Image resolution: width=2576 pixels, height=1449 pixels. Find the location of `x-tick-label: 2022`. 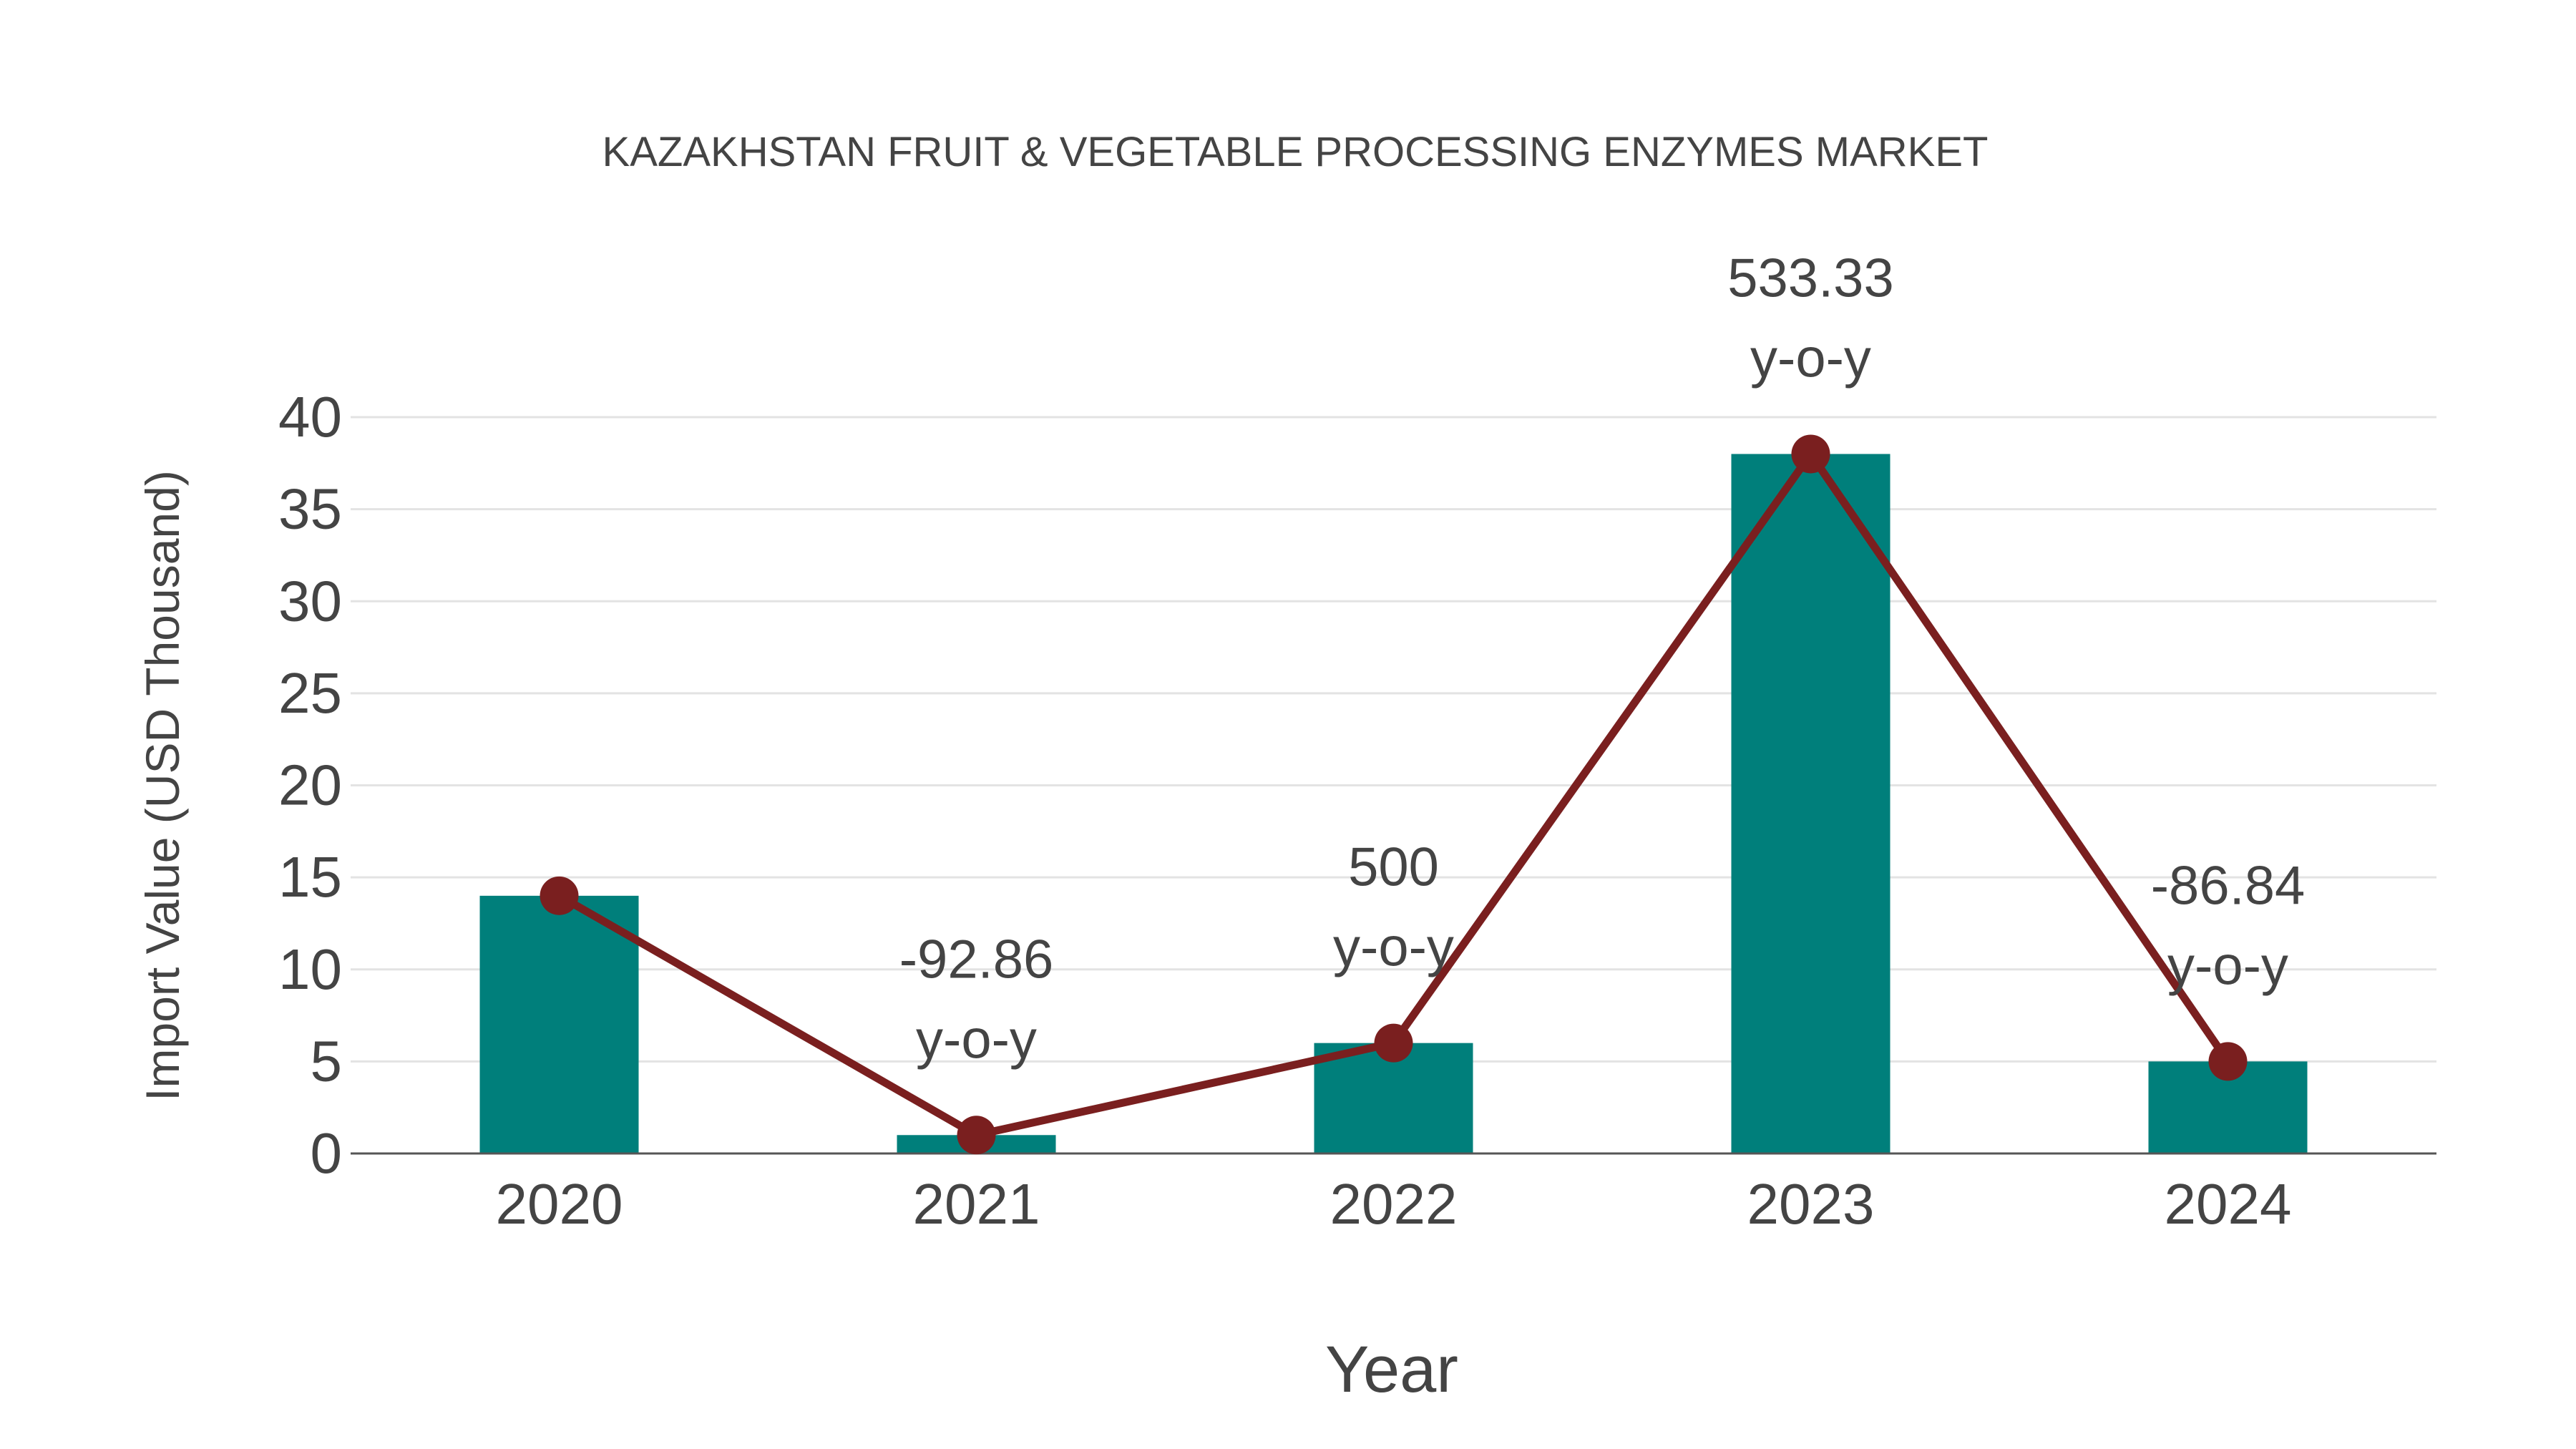

x-tick-label: 2022 is located at coordinates (1394, 1204).